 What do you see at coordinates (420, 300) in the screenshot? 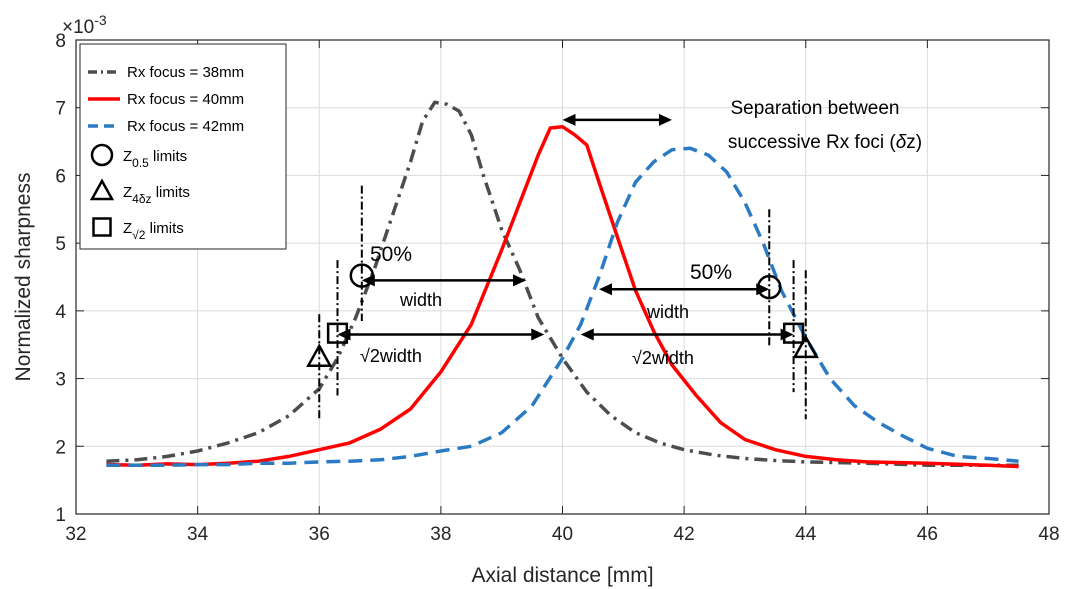
I see `width-label-left: width` at bounding box center [420, 300].